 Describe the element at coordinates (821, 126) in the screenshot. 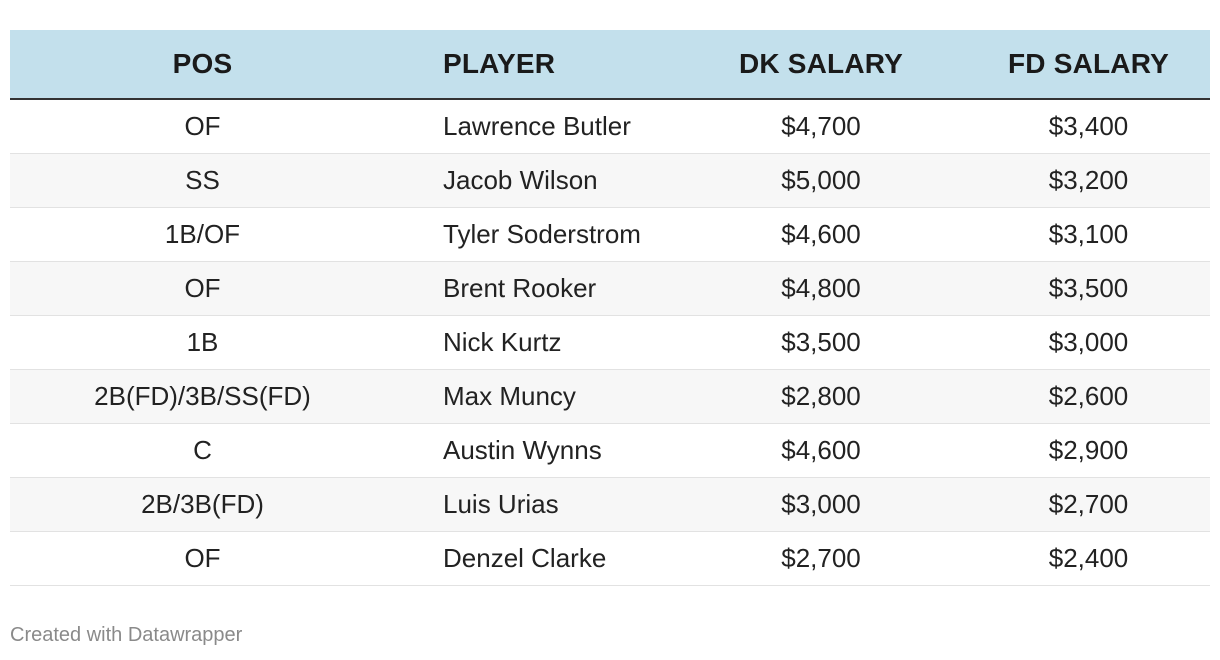

I see `cell-dk-salary: $4,700` at that location.